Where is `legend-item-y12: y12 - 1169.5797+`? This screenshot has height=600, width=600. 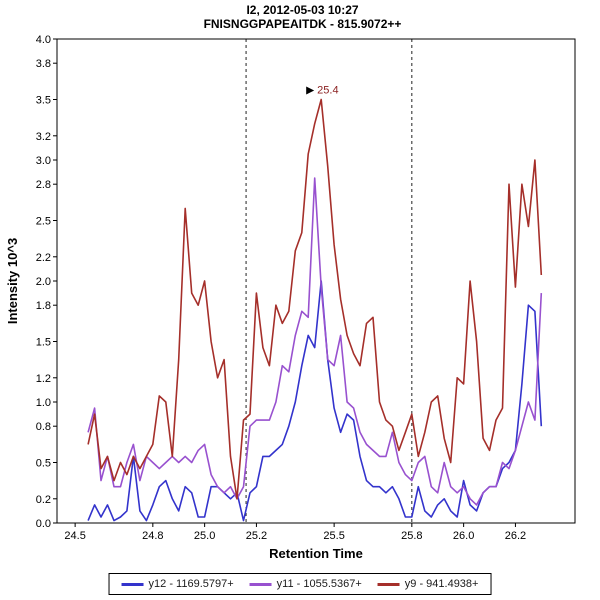 legend-item-y12: y12 - 1169.5797+ is located at coordinates (177, 584).